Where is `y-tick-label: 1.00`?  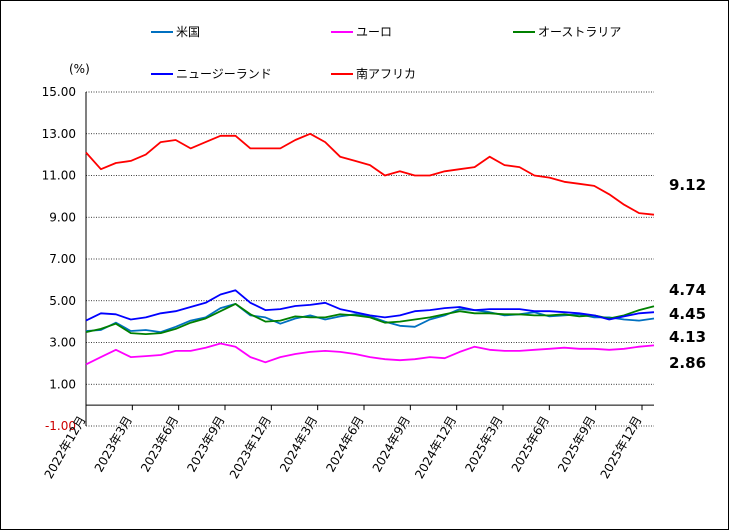 y-tick-label: 1.00 is located at coordinates (62, 384).